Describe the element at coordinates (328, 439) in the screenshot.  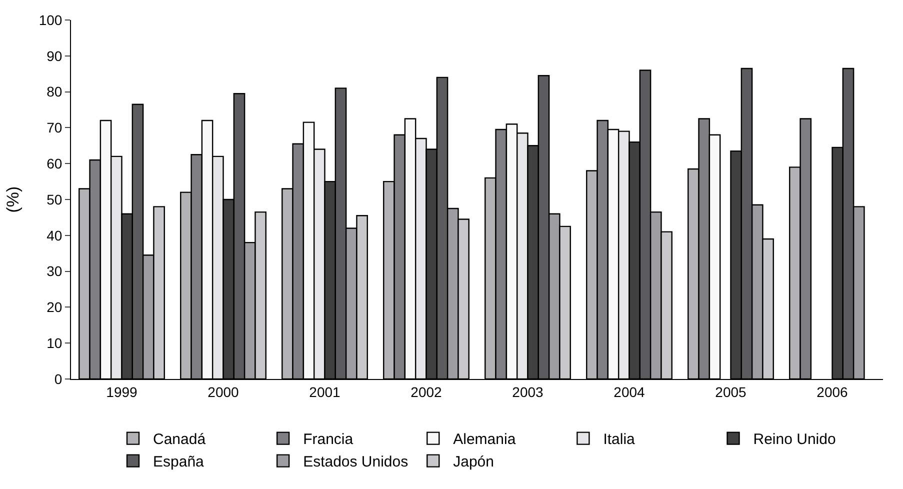
I see `legend-label: Francia` at that location.